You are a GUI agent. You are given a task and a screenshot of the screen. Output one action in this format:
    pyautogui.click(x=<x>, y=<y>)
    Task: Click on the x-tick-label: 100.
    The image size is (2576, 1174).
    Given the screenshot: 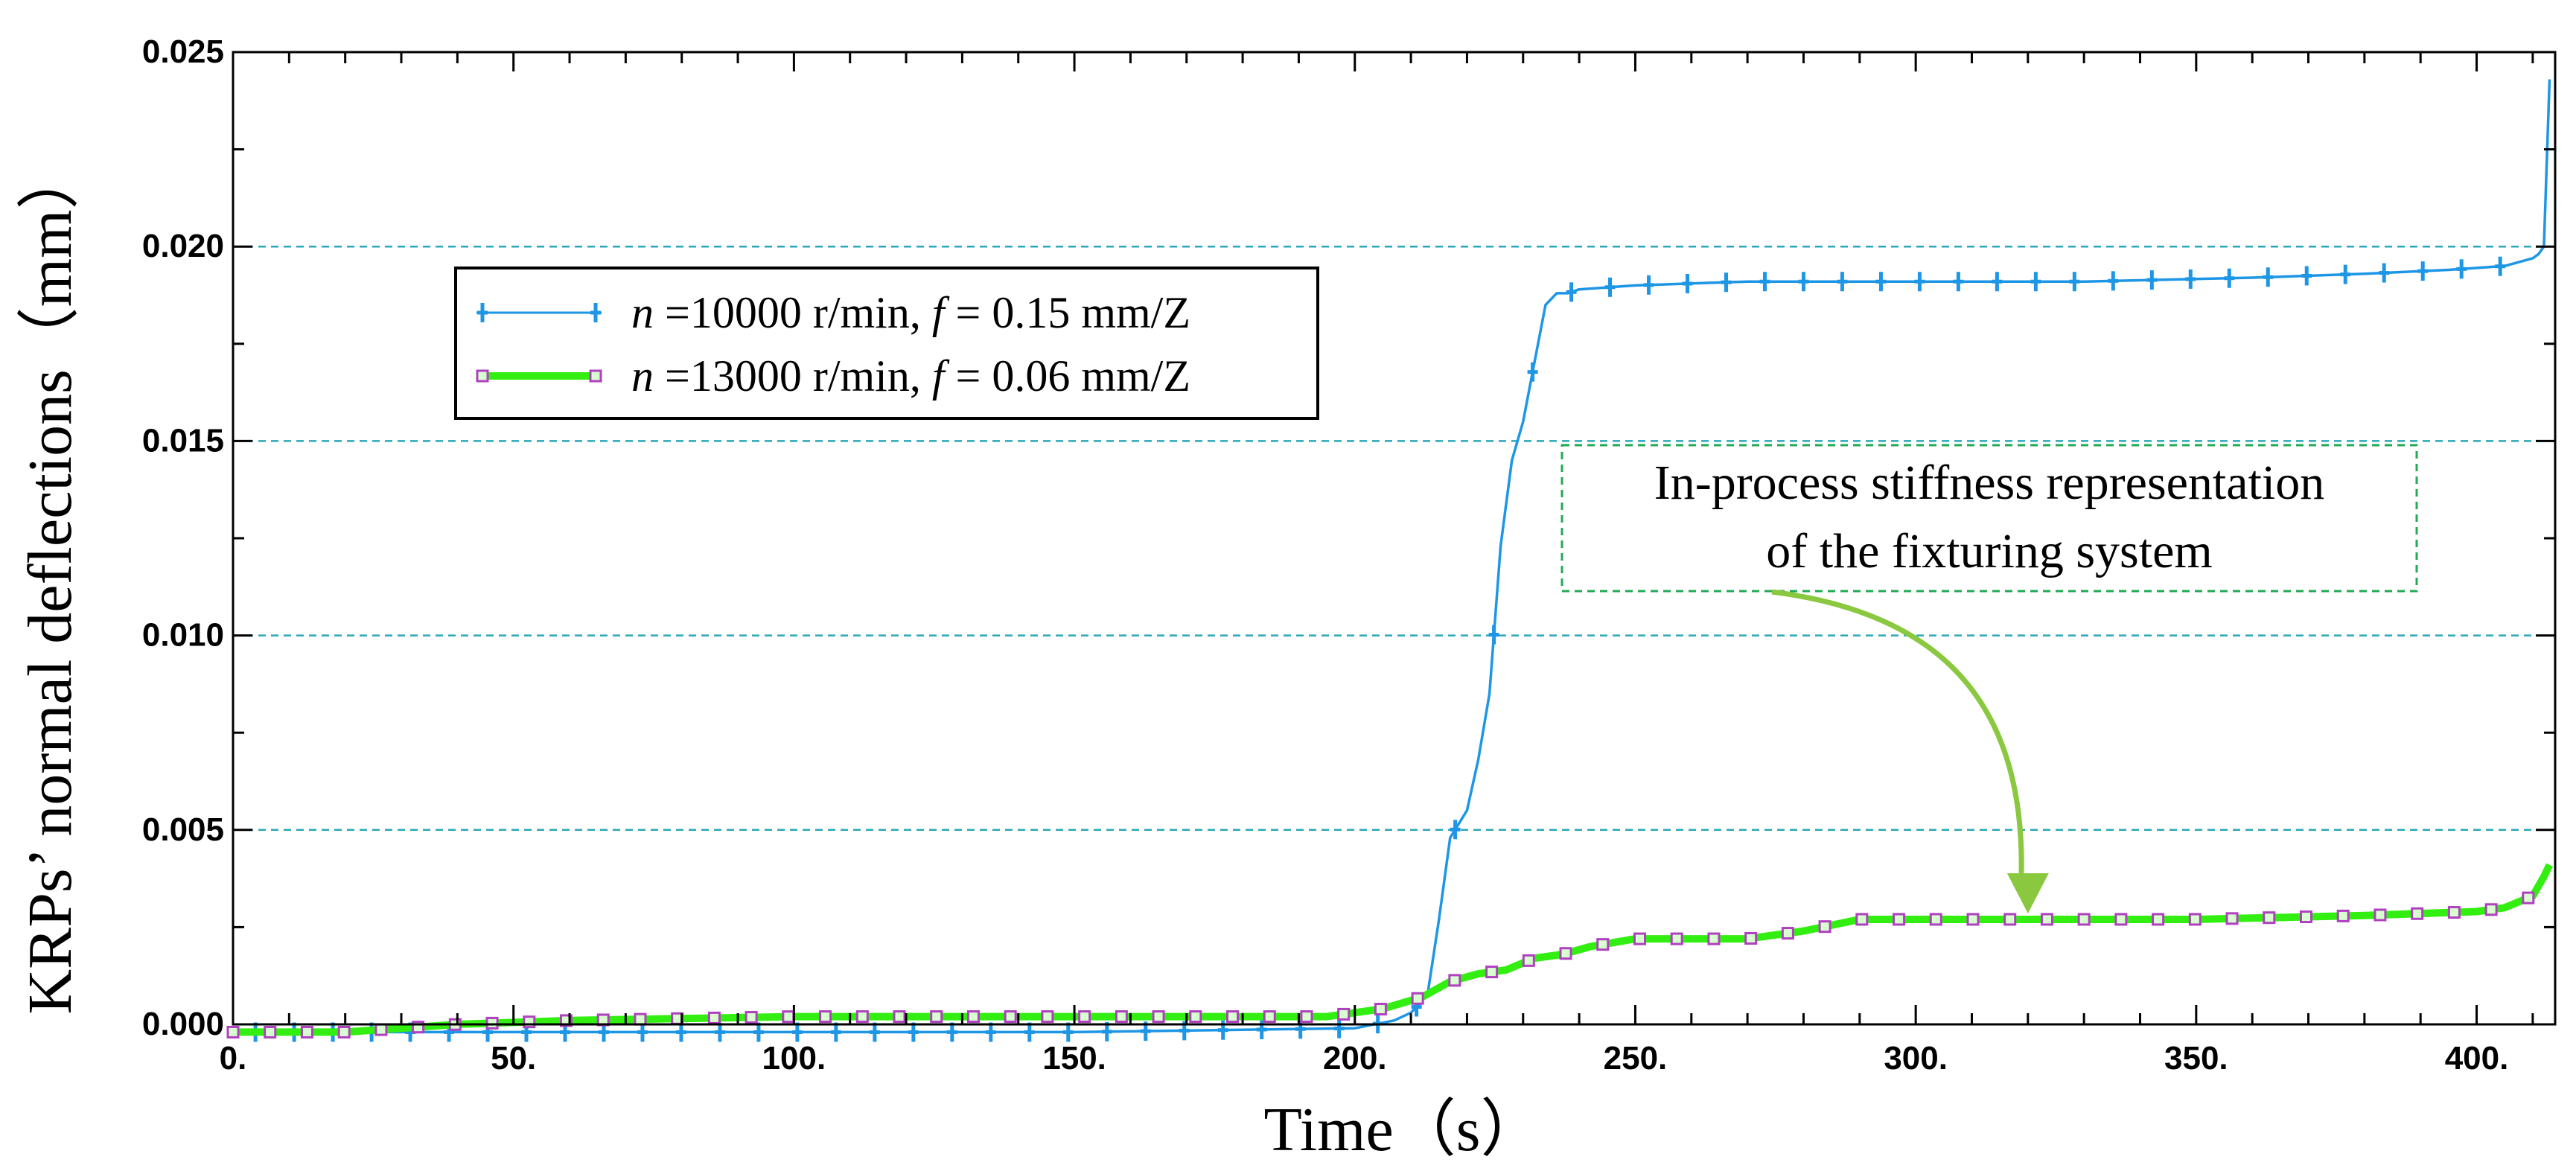 What is the action you would take?
    pyautogui.click(x=794, y=1058)
    